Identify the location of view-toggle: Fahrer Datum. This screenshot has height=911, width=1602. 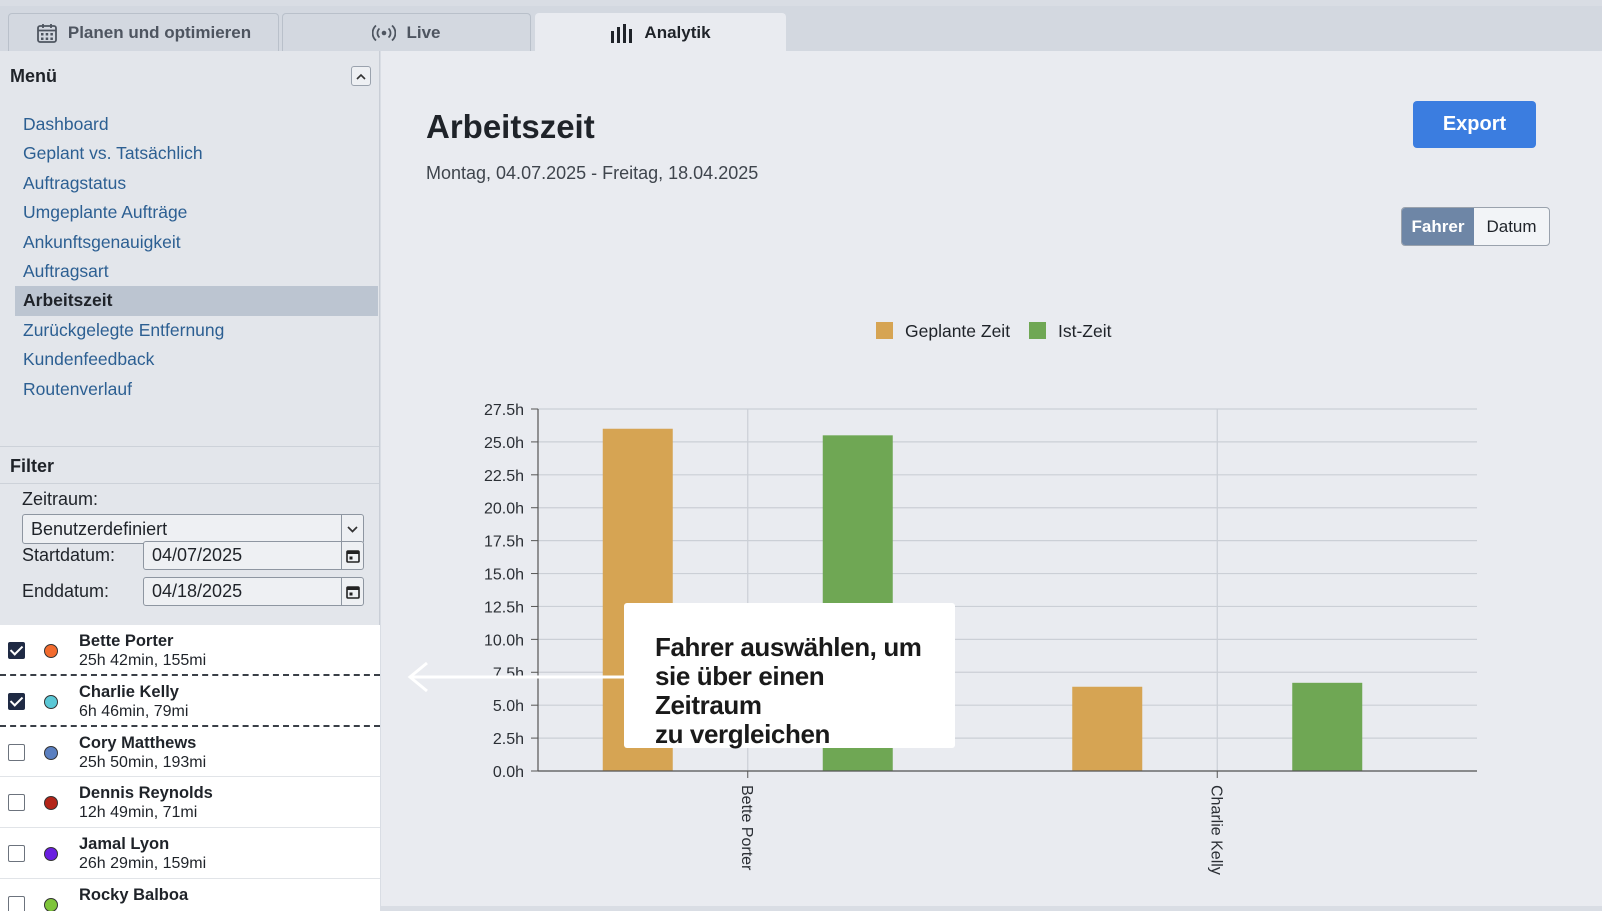
(1475, 226).